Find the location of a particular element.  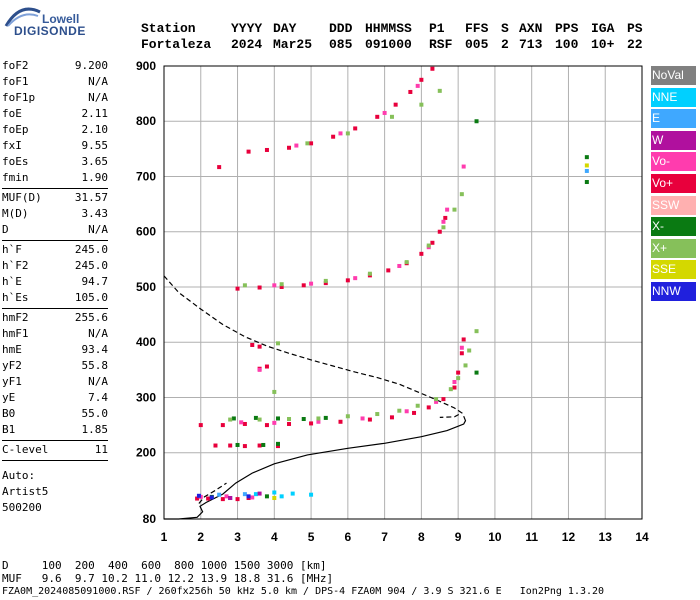

x-tick-label: 4 is located at coordinates (274, 537).